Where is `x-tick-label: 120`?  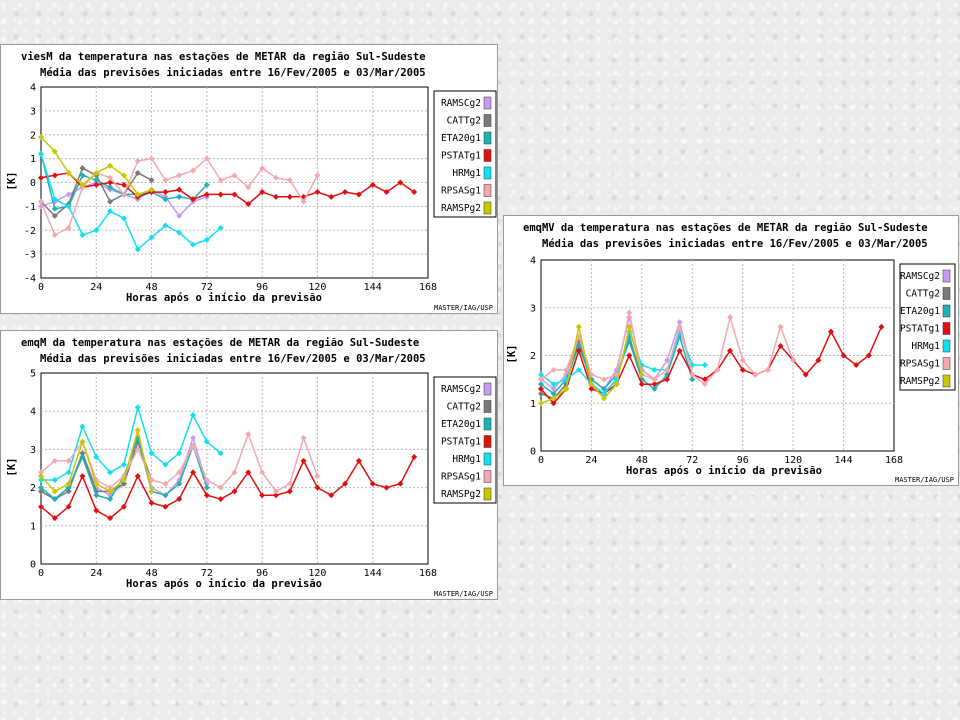
x-tick-label: 120 is located at coordinates (317, 573).